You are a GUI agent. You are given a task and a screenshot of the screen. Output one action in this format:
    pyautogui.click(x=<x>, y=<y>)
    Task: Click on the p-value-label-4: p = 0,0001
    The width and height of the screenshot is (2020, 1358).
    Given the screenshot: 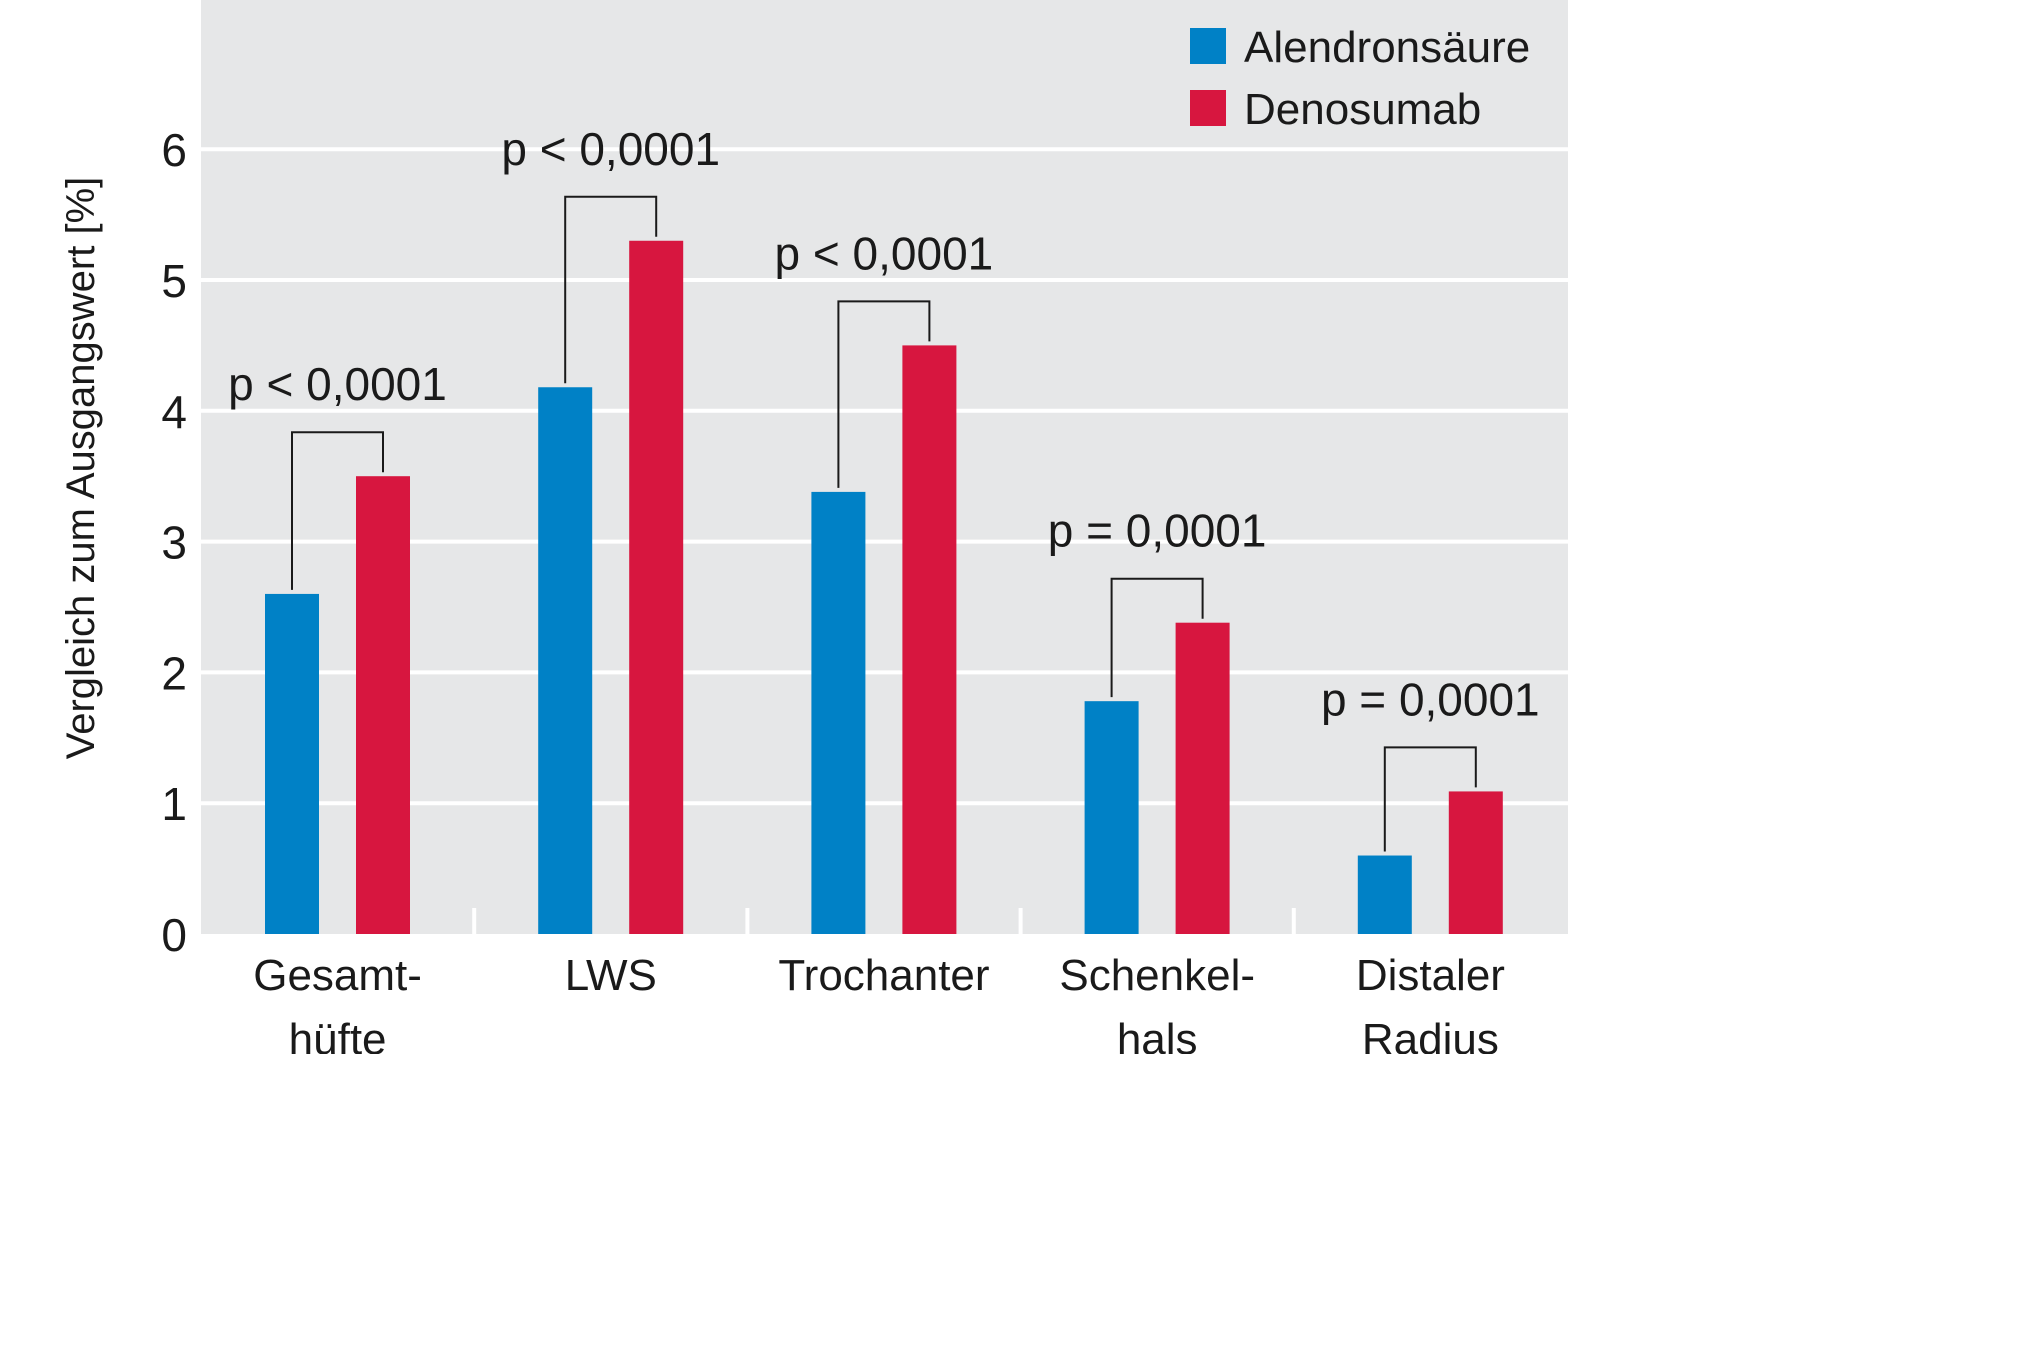 What is the action you would take?
    pyautogui.click(x=1157, y=531)
    